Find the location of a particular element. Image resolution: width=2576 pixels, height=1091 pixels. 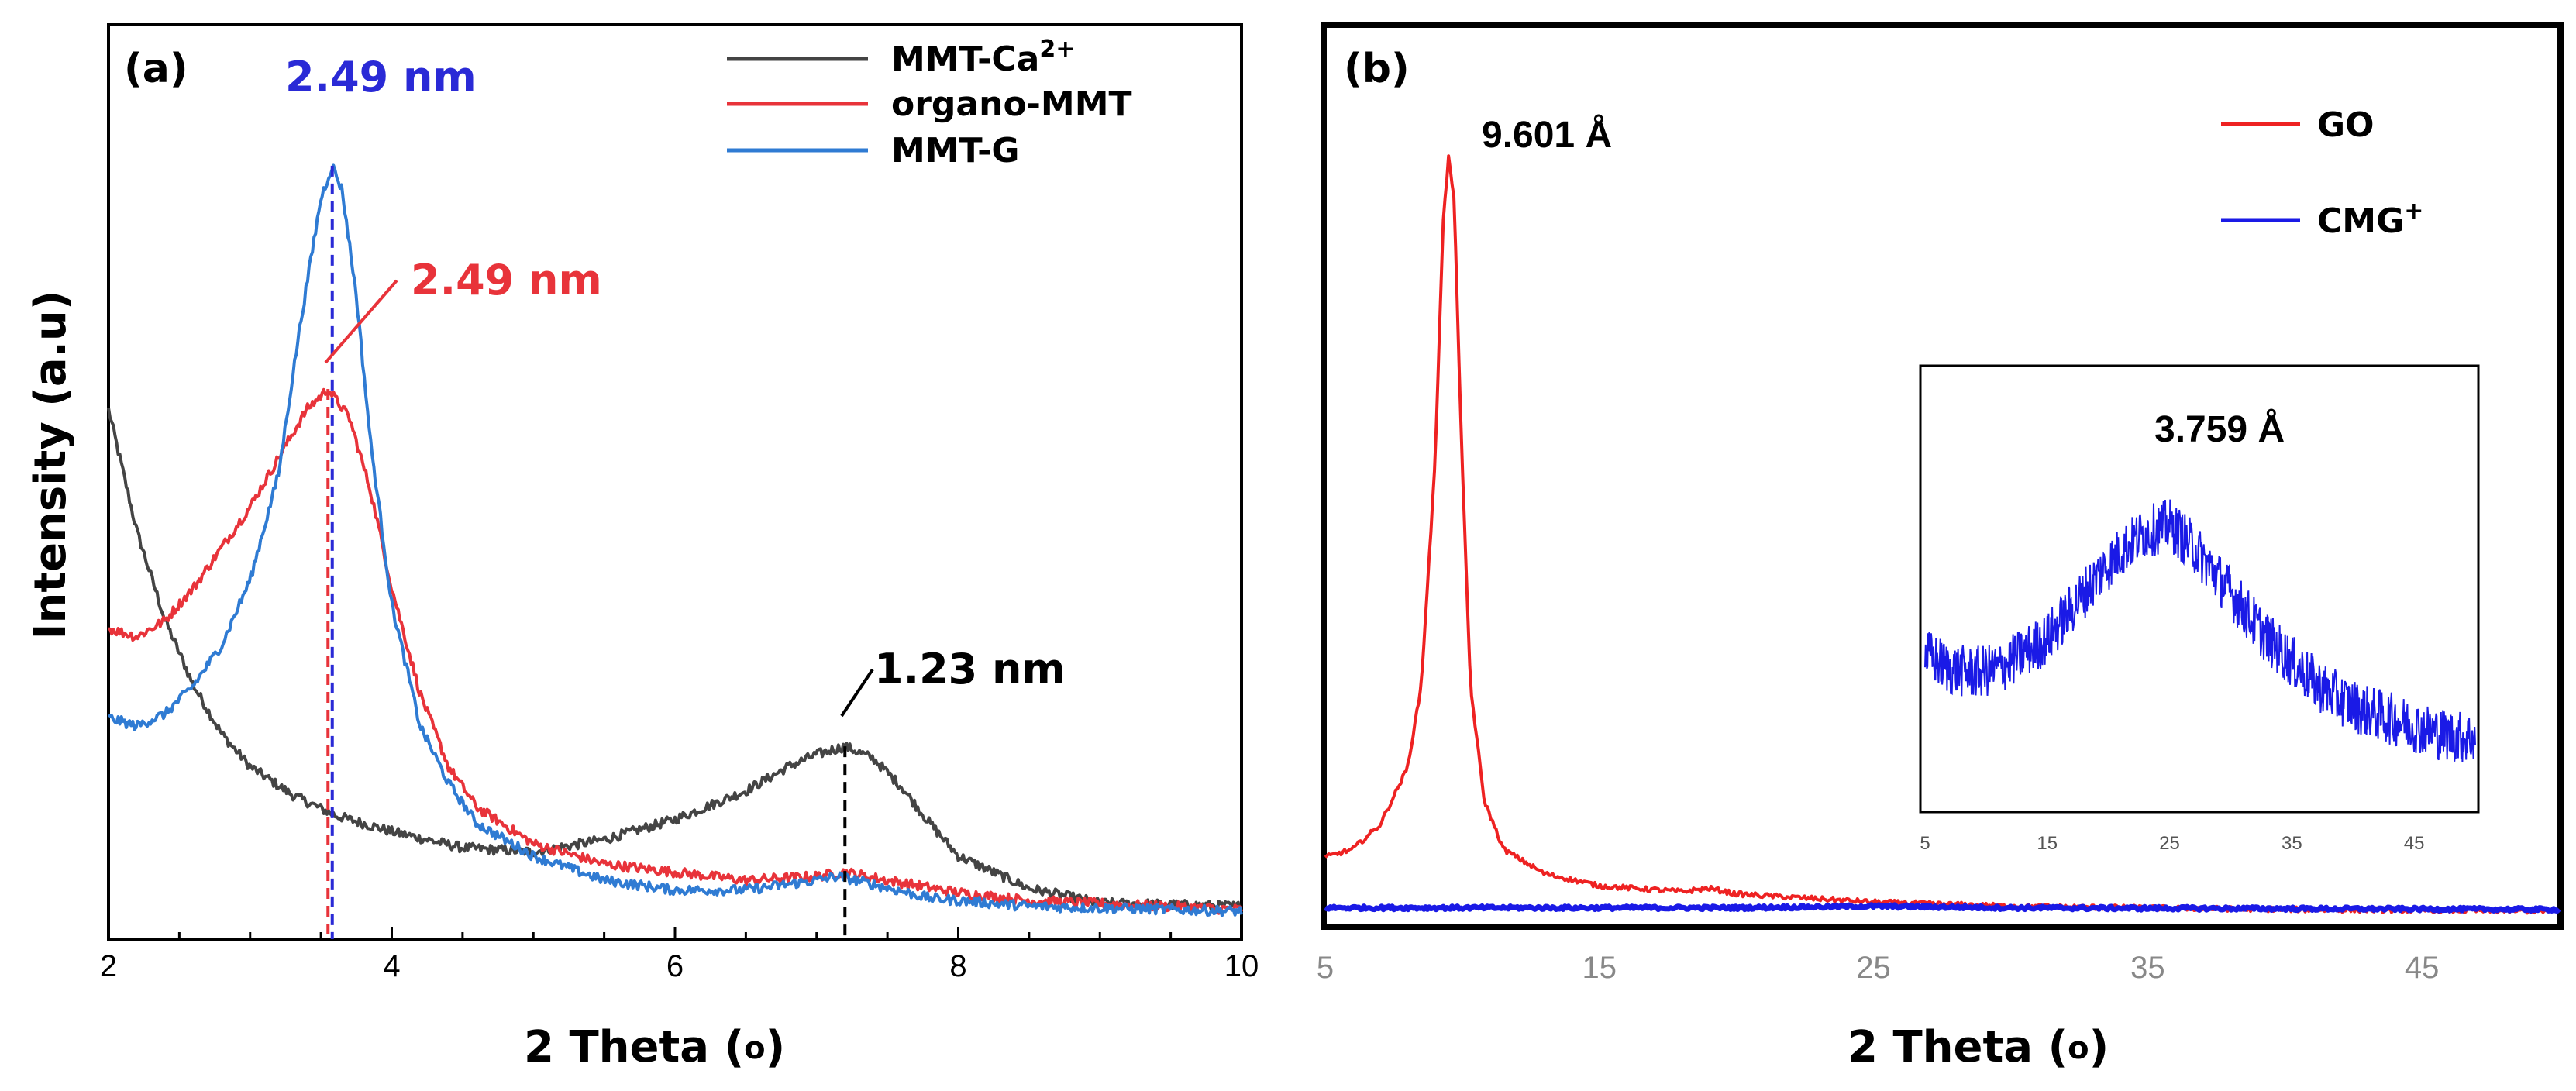

inset-annotation: 3.759 Å is located at coordinates (2219, 429).